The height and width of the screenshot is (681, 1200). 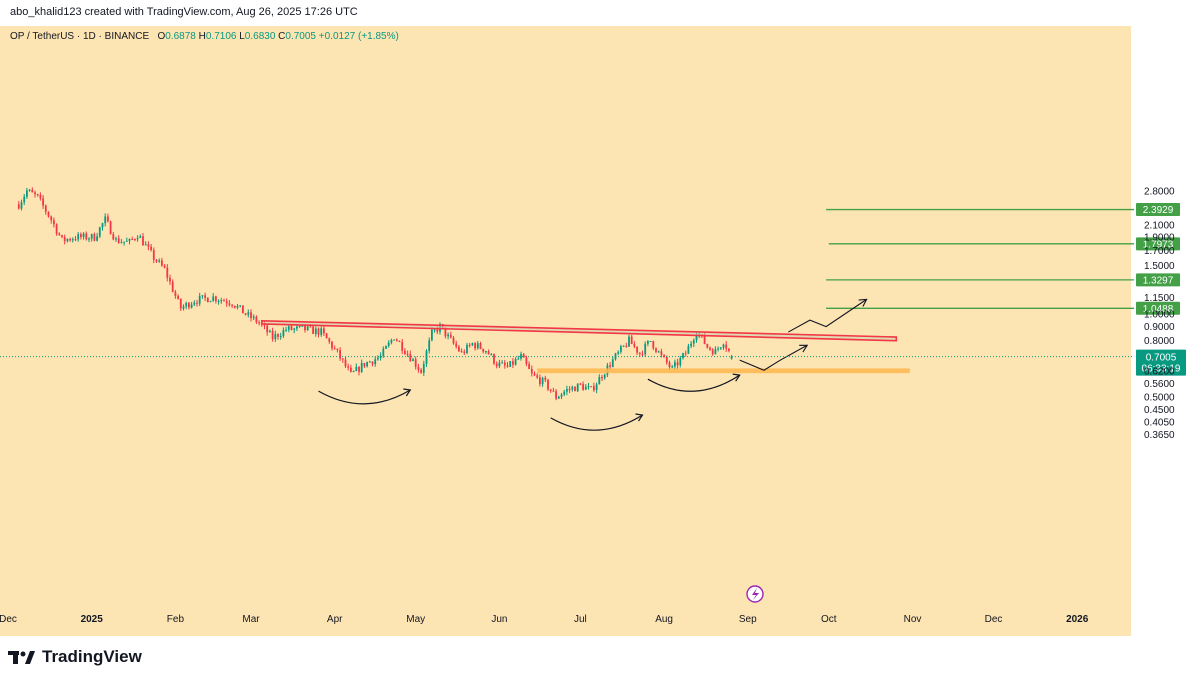 I want to click on legend-high-label: H, so click(x=202, y=36).